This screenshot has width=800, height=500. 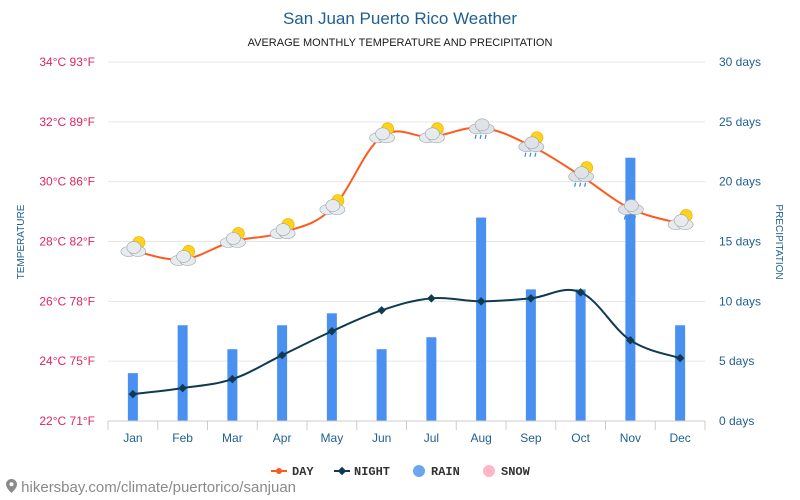 What do you see at coordinates (67, 122) in the screenshot?
I see `left-axis-tick-label: 32°C 89°F` at bounding box center [67, 122].